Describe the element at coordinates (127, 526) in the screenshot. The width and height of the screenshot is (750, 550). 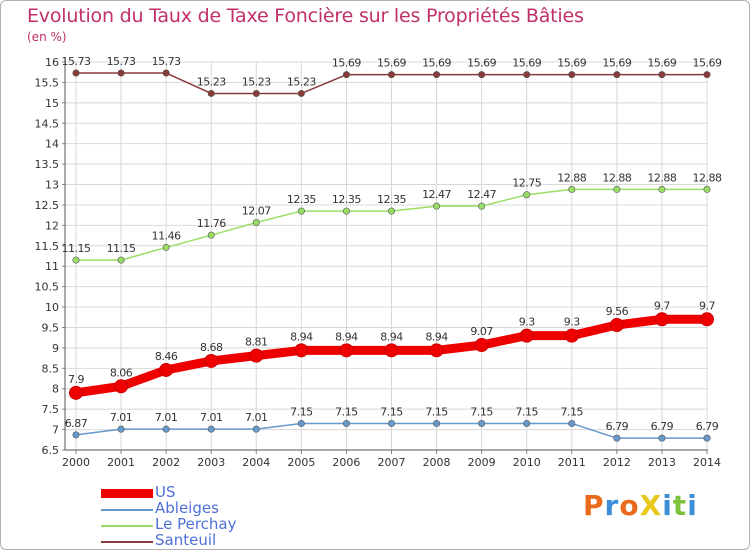
I see `legend-swatch` at that location.